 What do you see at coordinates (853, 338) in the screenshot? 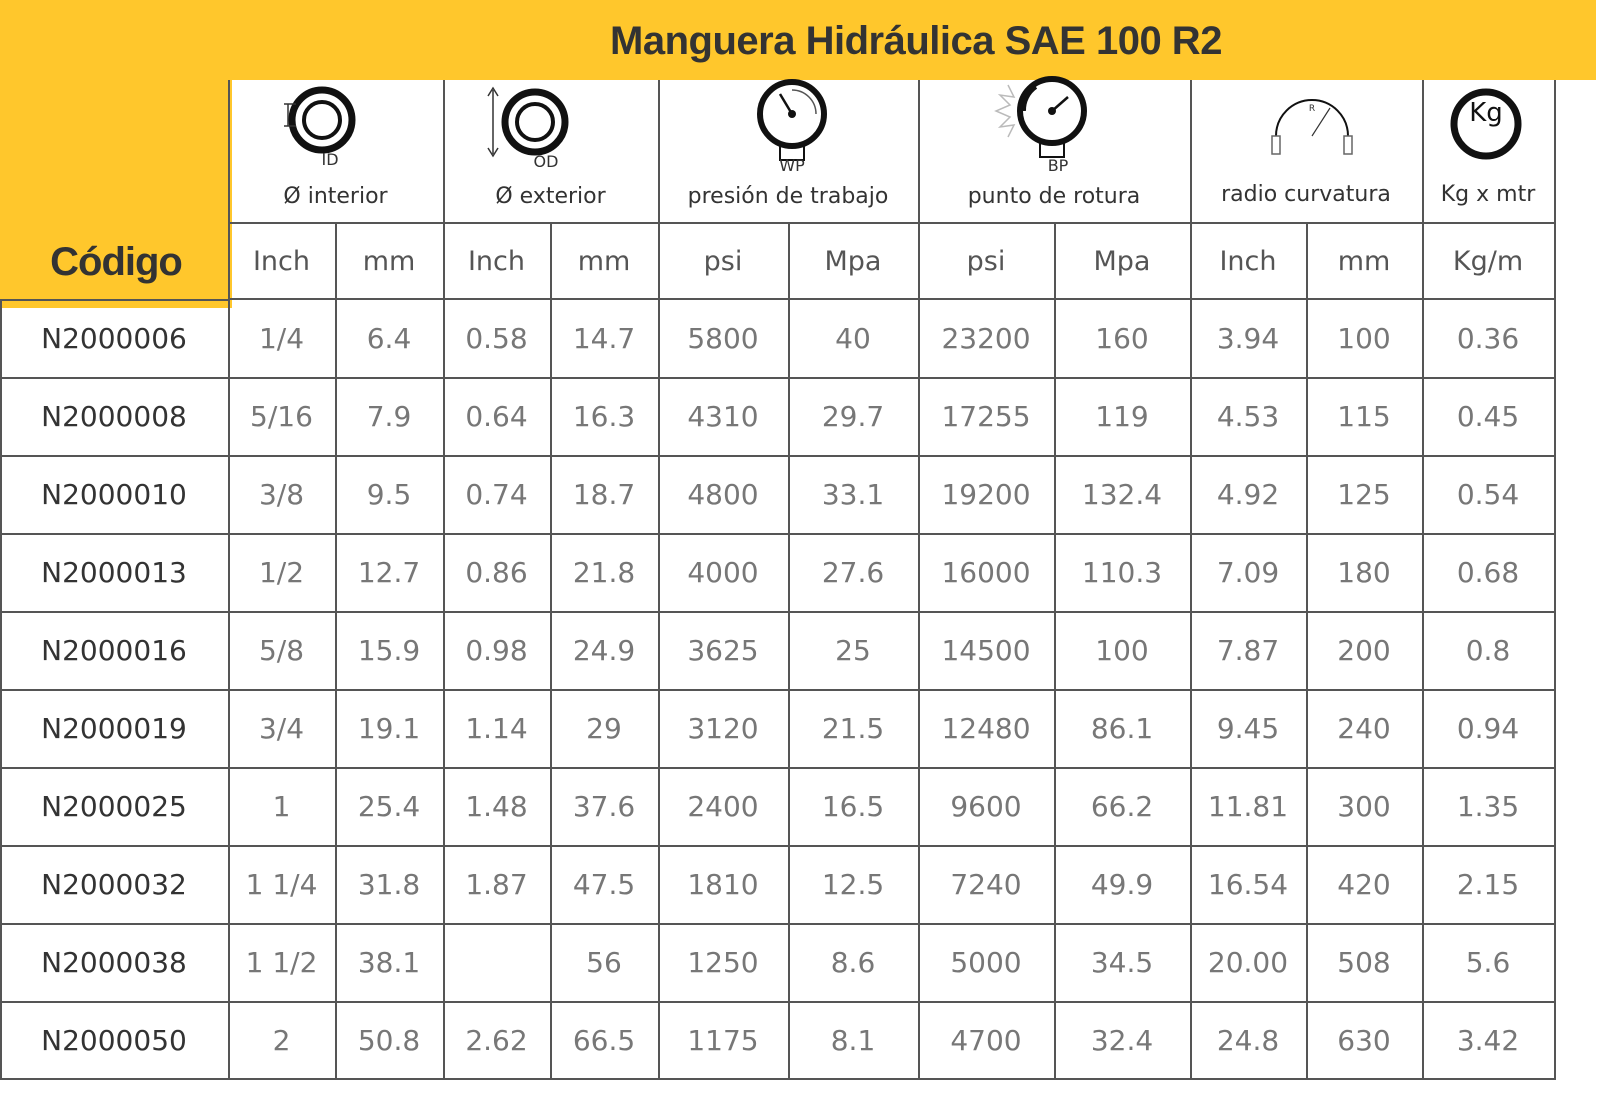
I see `table-cell: 40` at bounding box center [853, 338].